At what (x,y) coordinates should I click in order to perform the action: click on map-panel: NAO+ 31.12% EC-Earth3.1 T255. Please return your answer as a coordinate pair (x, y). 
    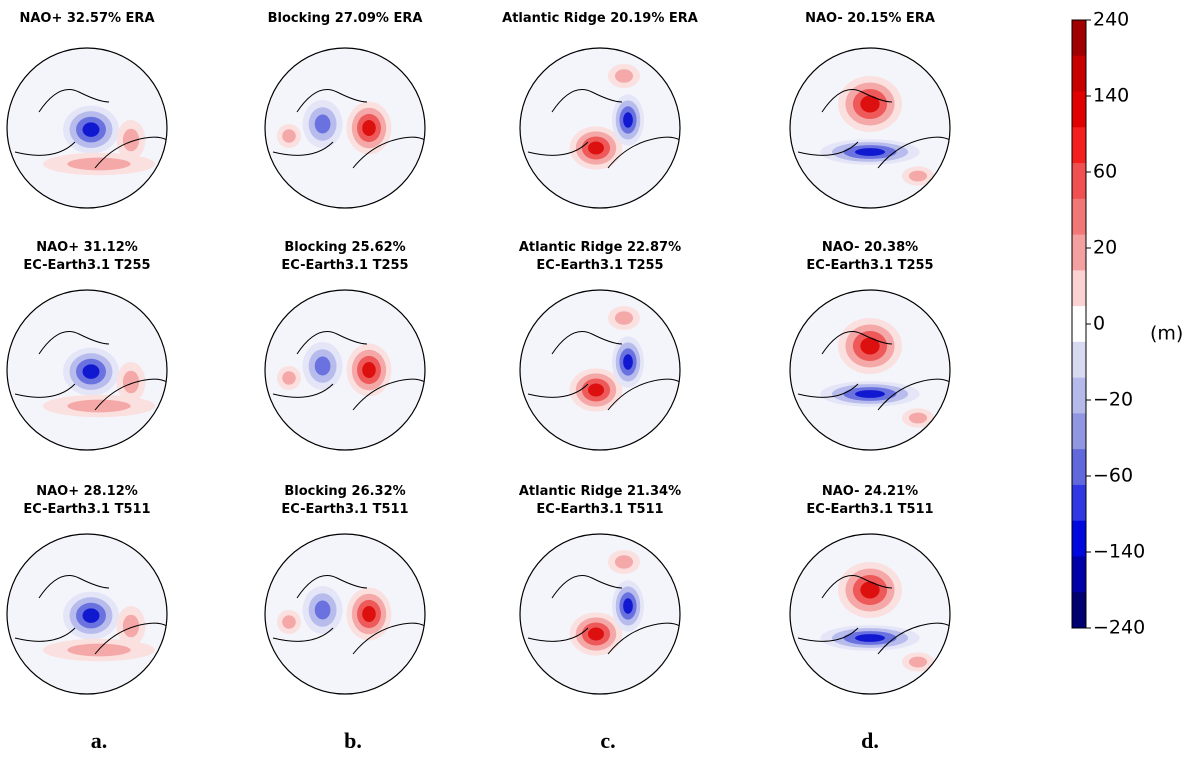
    Looking at the image, I should click on (87, 345).